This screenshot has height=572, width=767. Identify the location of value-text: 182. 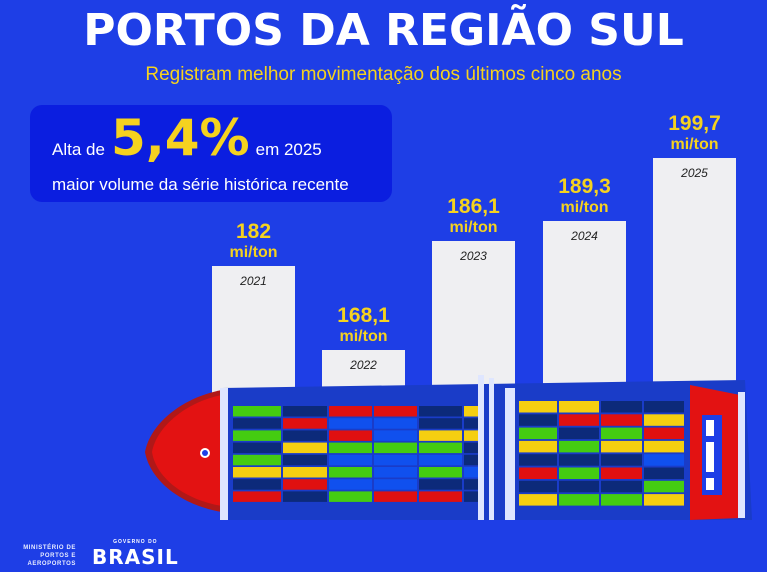
(253, 231).